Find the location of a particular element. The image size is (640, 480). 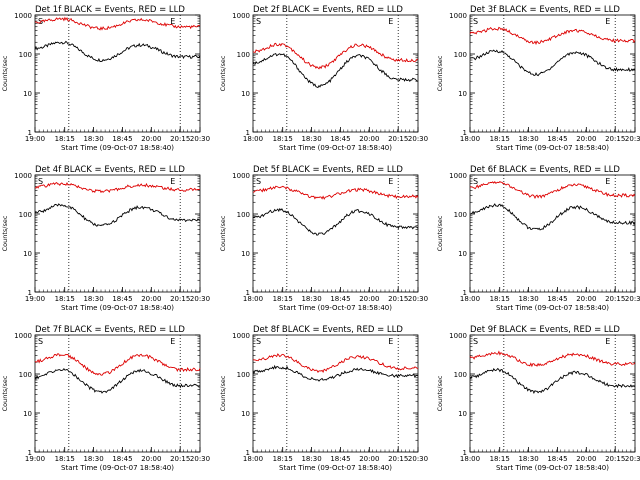

panel-title: Det 5f BLACK = Events, RED = LLD is located at coordinates (328, 170).